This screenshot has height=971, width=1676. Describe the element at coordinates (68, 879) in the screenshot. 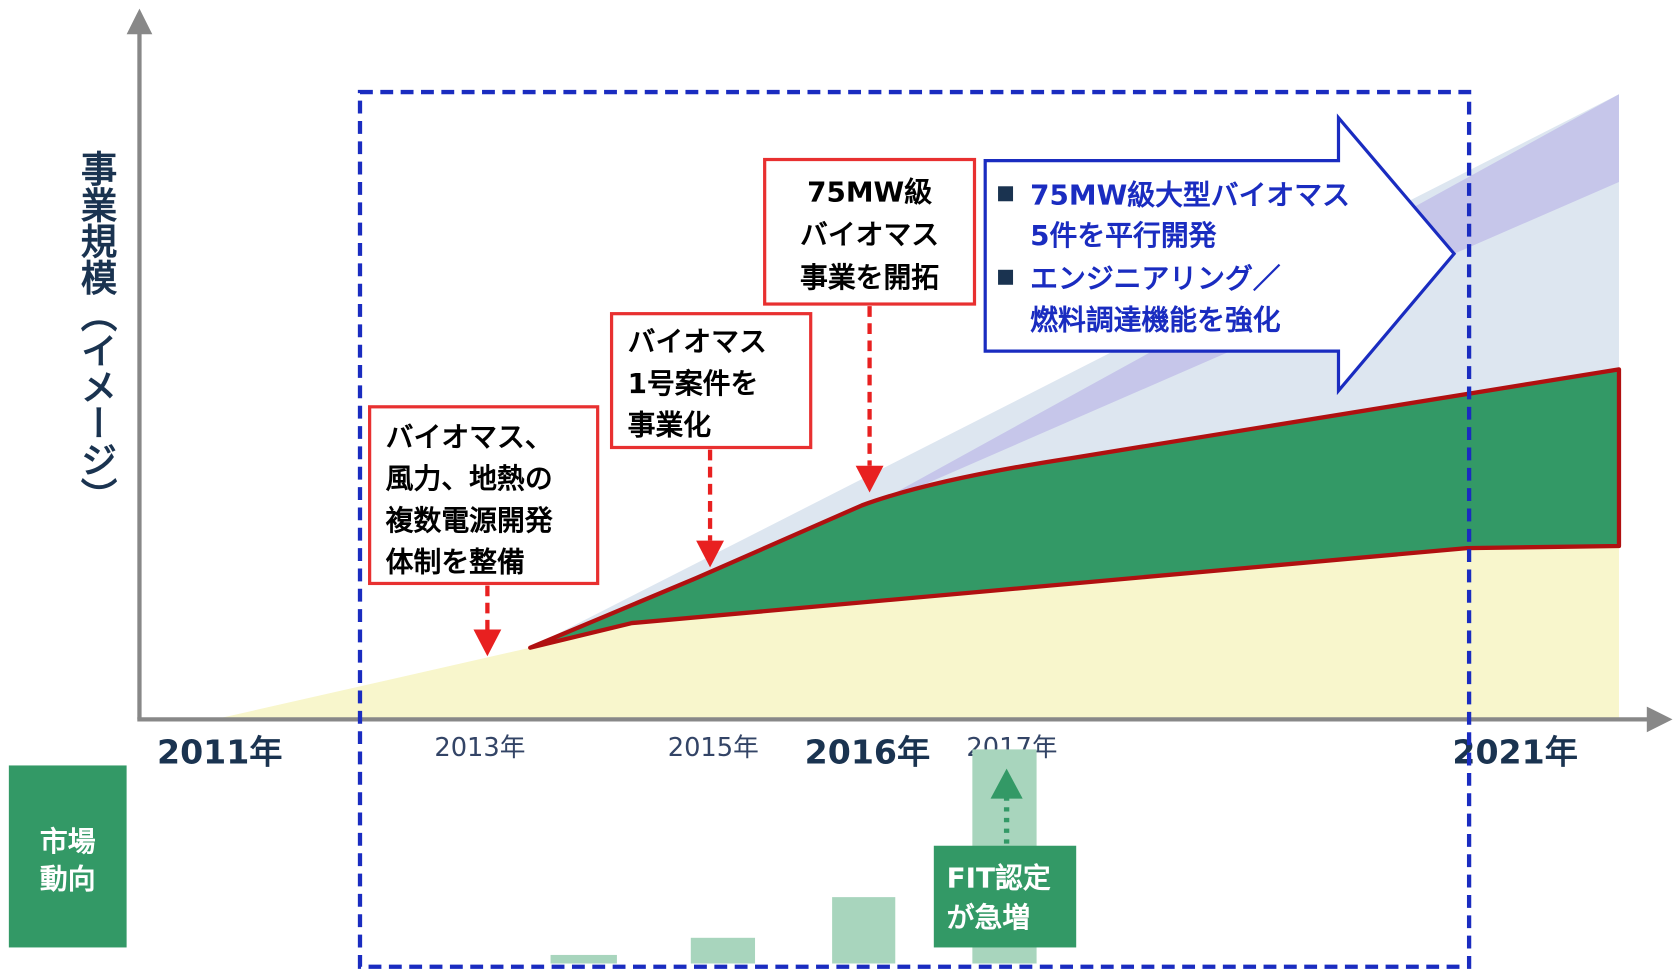

I see `market-label: 動向` at that location.